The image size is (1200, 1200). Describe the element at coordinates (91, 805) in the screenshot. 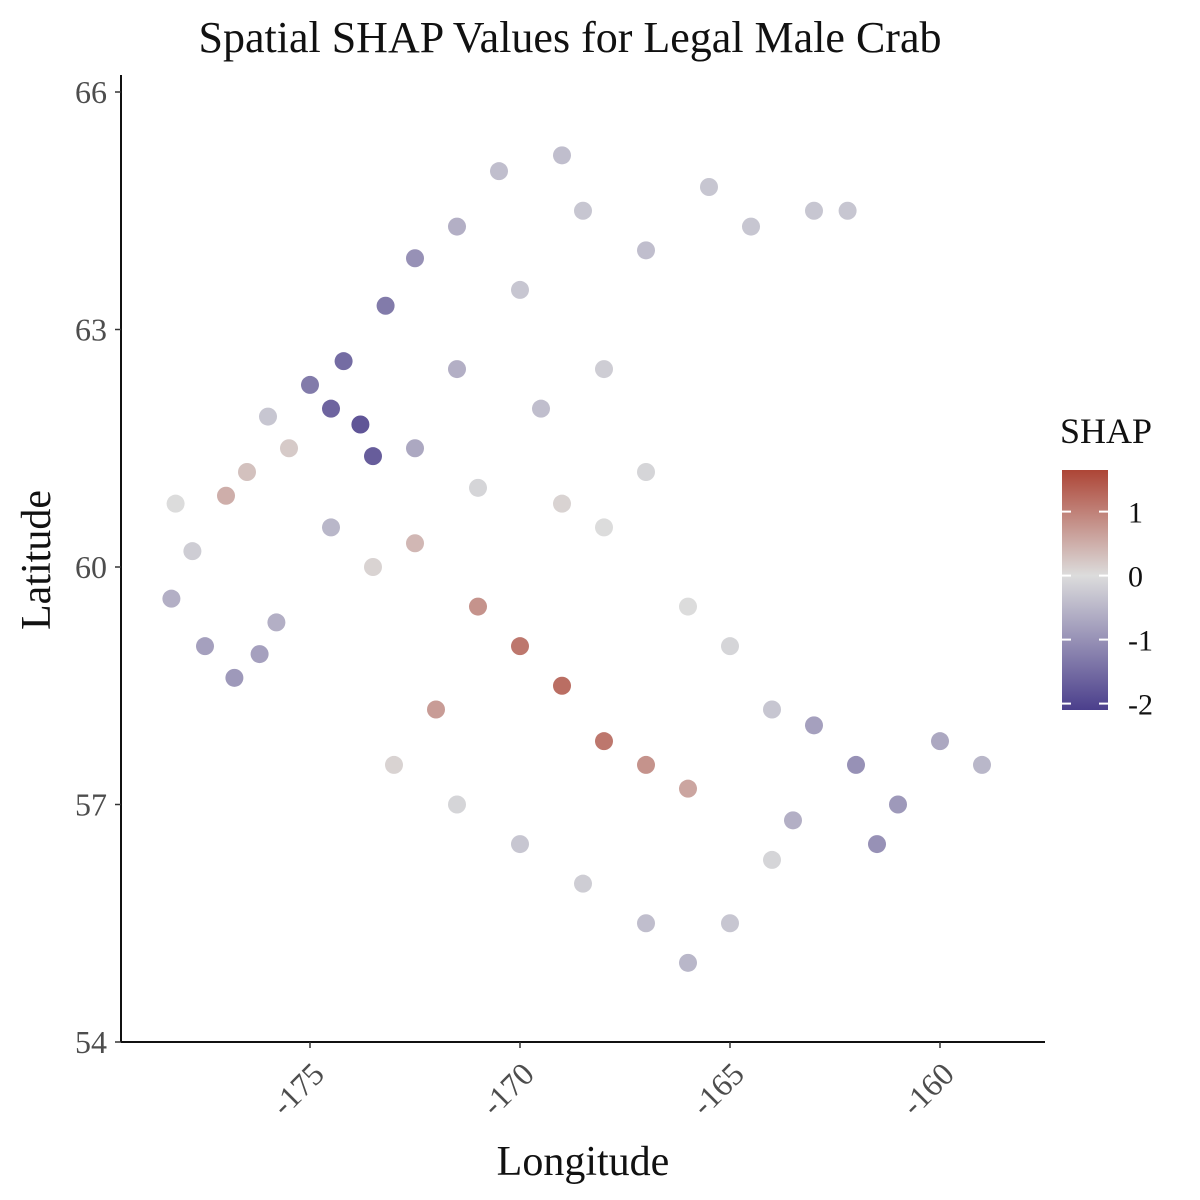

I see `y-tick-label: 57` at that location.